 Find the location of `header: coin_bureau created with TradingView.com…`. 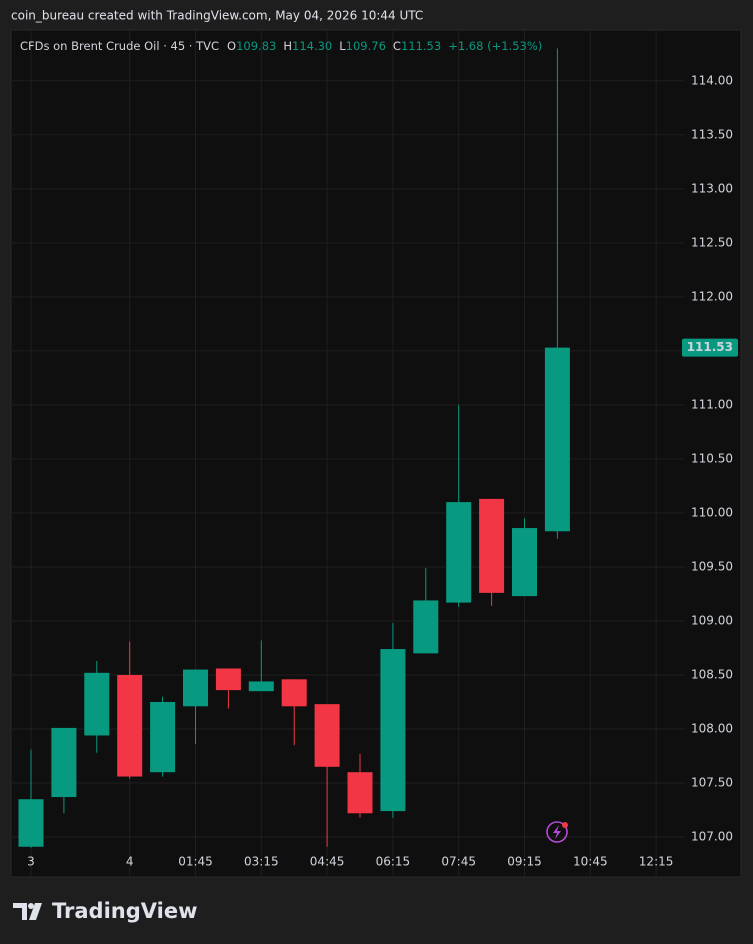

header: coin_bureau created with TradingView.com… is located at coordinates (217, 16).